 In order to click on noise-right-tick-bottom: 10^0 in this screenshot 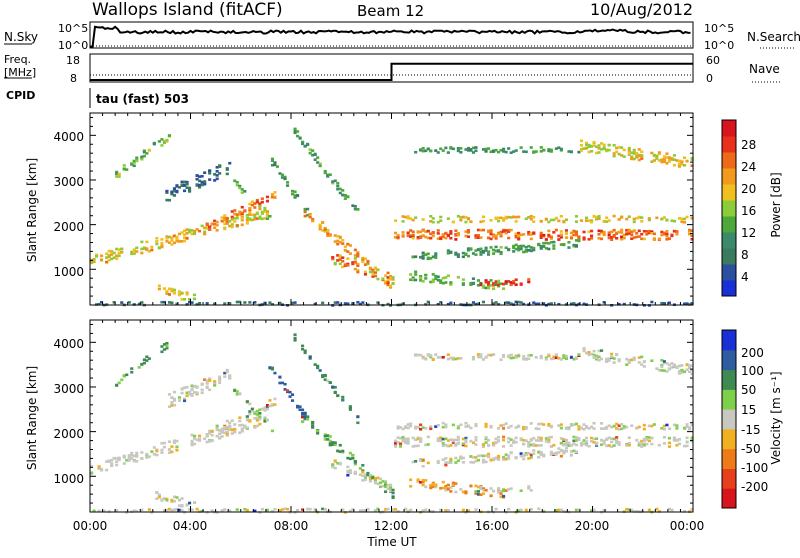, I will do `click(719, 45)`.